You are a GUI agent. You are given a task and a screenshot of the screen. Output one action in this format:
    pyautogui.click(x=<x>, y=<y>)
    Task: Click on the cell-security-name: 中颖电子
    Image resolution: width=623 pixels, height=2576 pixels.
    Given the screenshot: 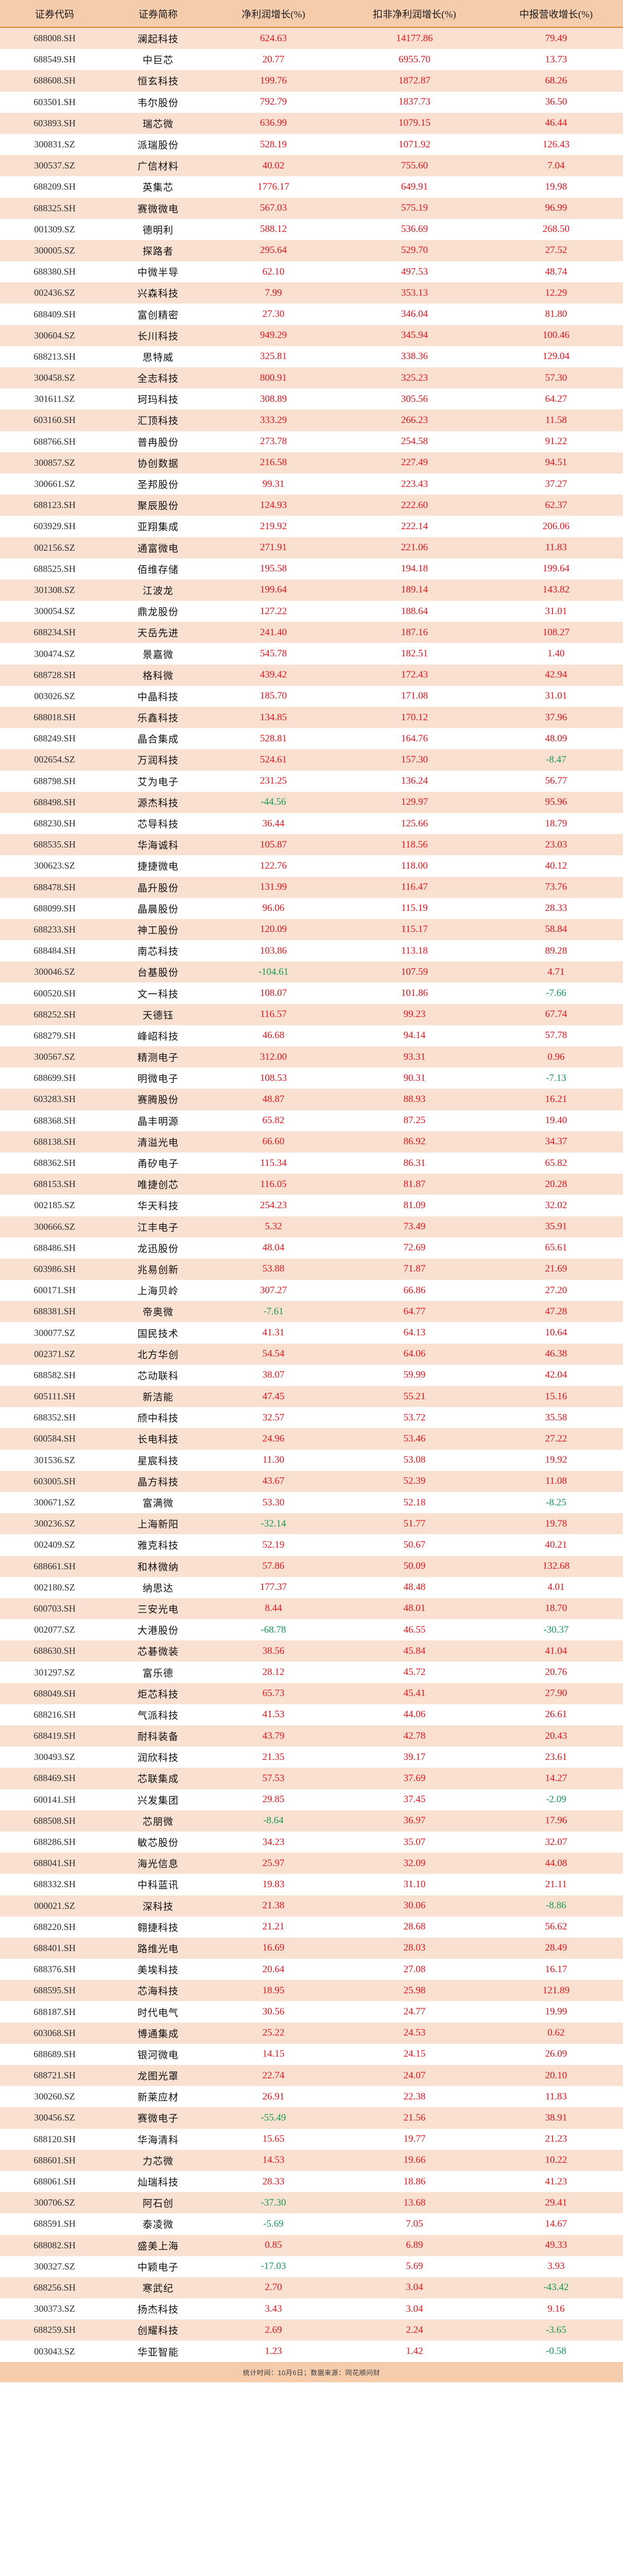 What is the action you would take?
    pyautogui.click(x=158, y=2267)
    